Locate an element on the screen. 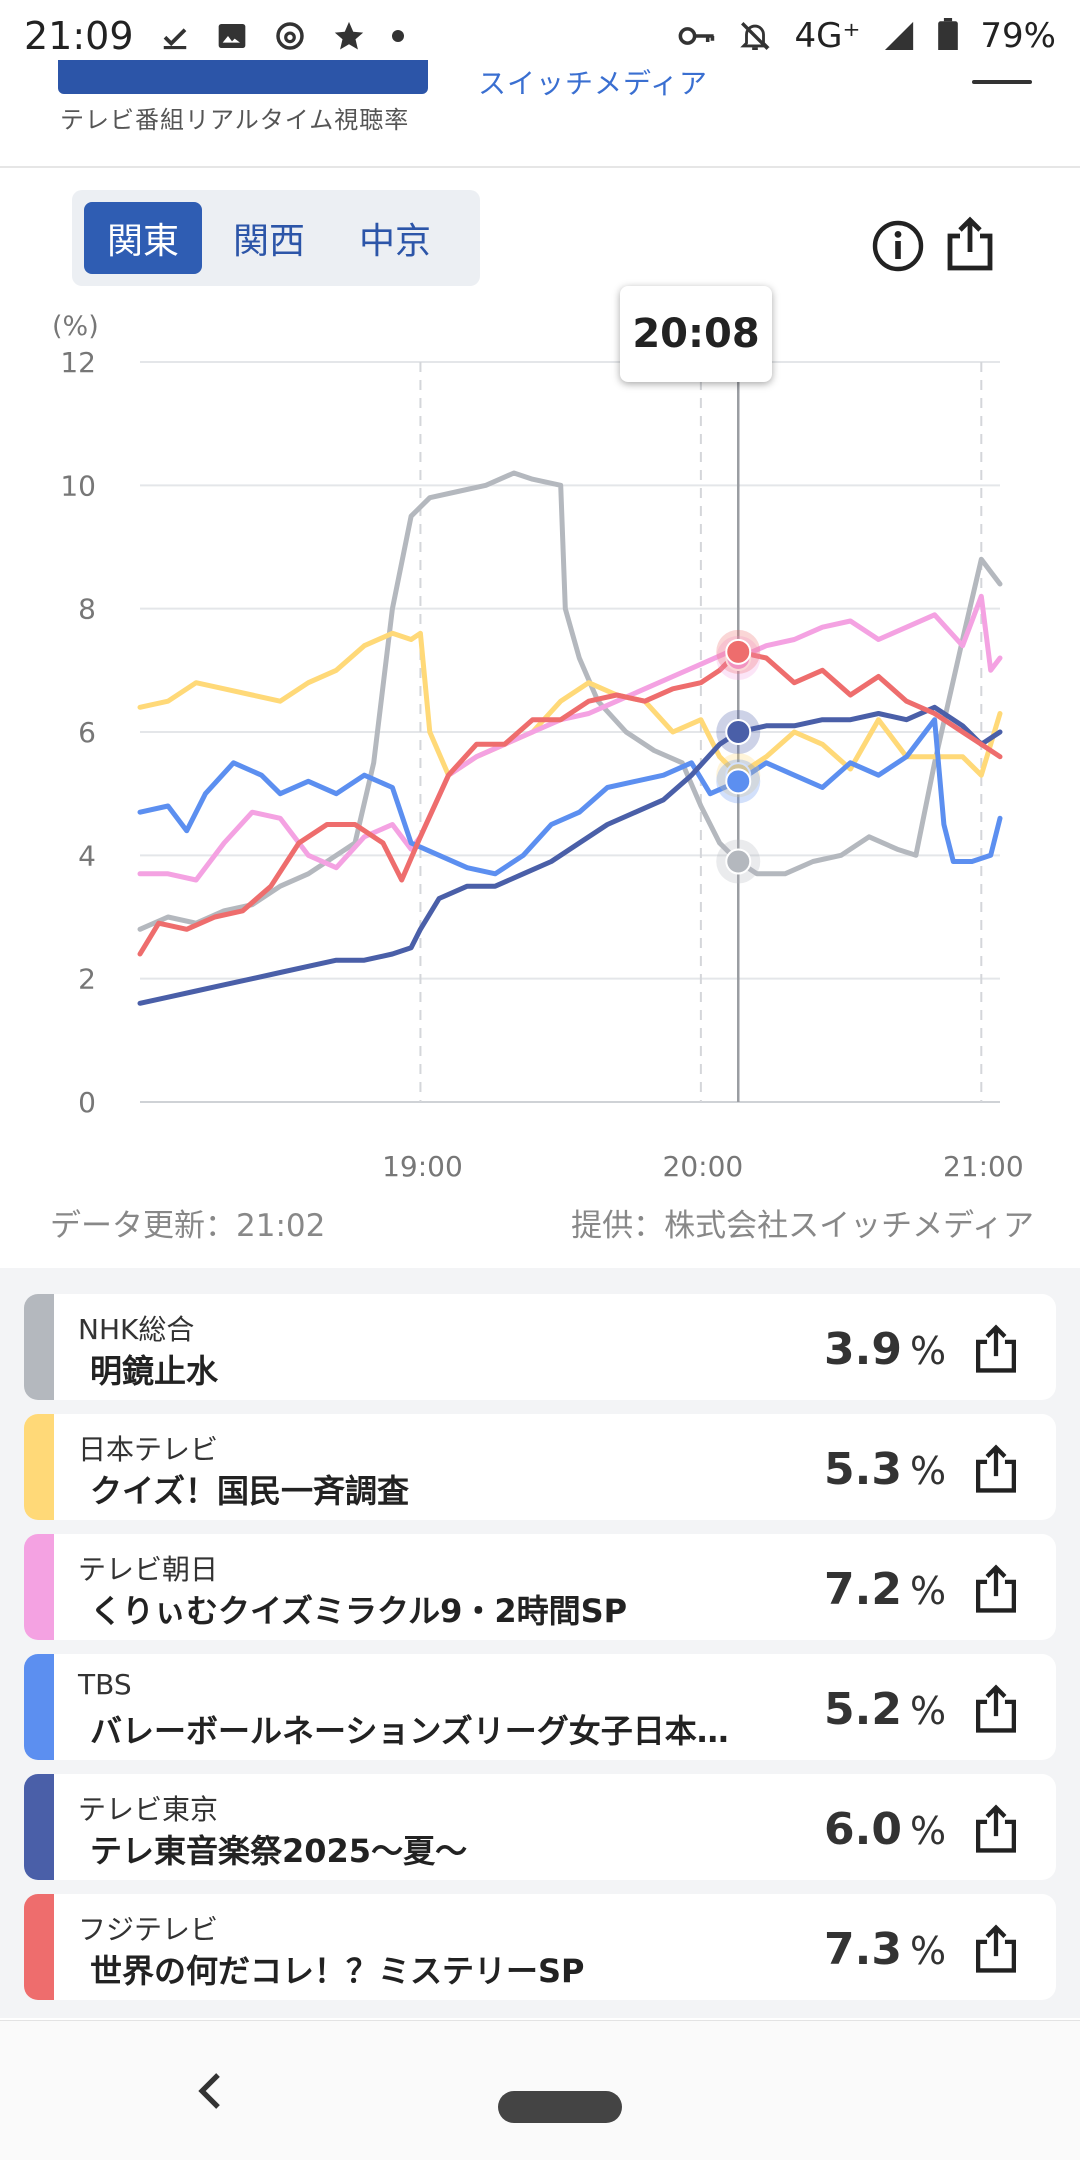 This screenshot has height=2160, width=1080. channel-name: テレビ東京 is located at coordinates (148, 1809).